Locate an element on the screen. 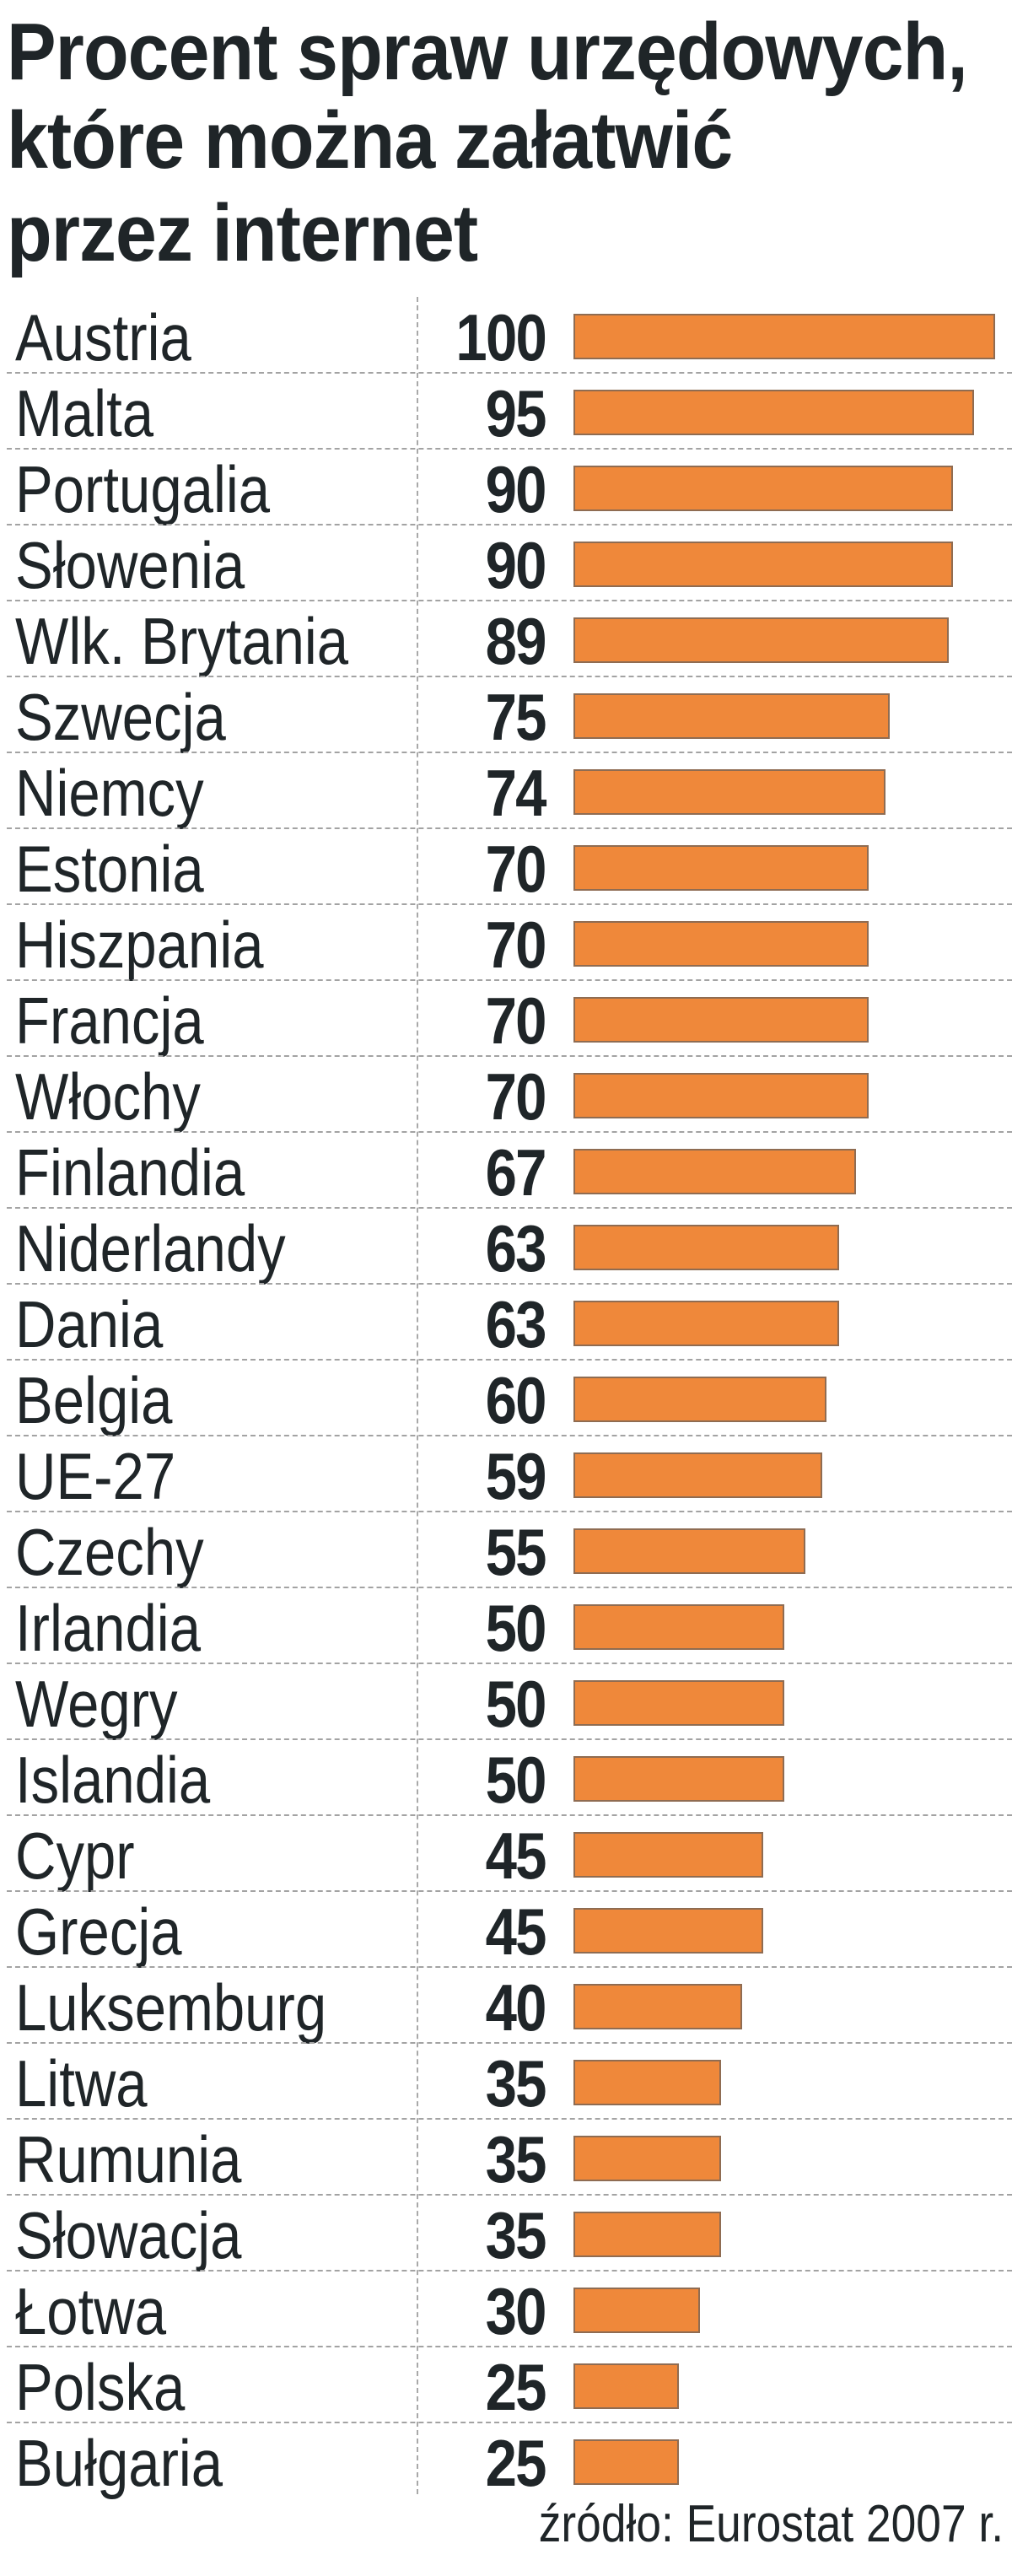 This screenshot has height=2576, width=1012. column-divider is located at coordinates (418, 1395).